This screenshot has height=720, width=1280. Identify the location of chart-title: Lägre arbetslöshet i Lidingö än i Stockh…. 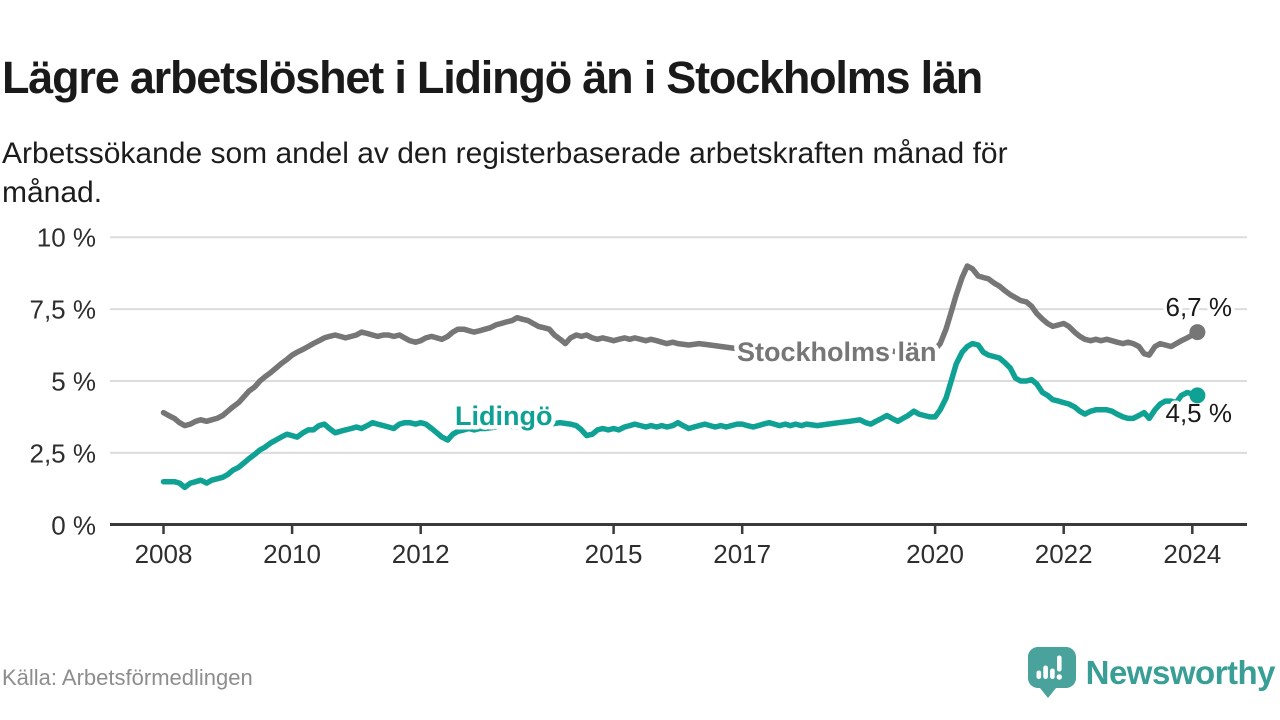
(492, 78).